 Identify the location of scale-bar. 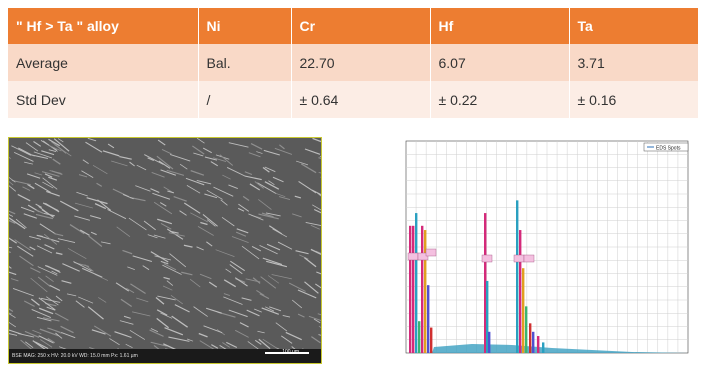
(287, 353).